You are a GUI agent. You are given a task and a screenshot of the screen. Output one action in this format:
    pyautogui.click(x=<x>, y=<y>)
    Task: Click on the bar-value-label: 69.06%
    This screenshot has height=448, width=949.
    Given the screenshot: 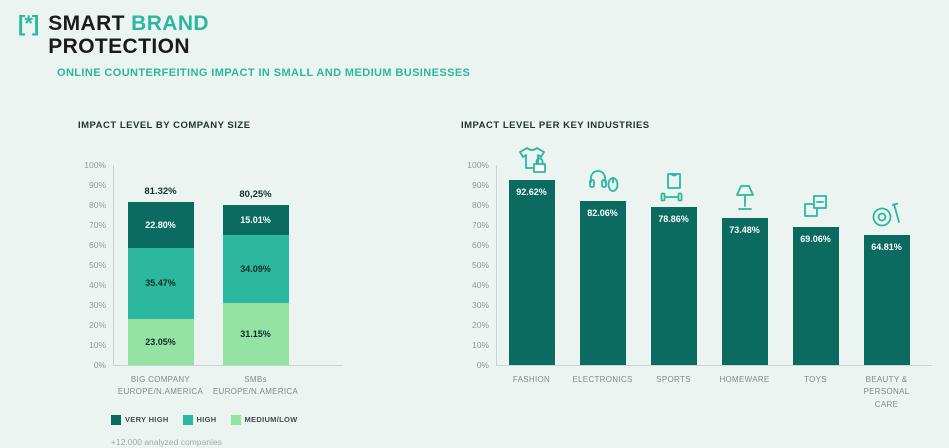 What is the action you would take?
    pyautogui.click(x=815, y=238)
    